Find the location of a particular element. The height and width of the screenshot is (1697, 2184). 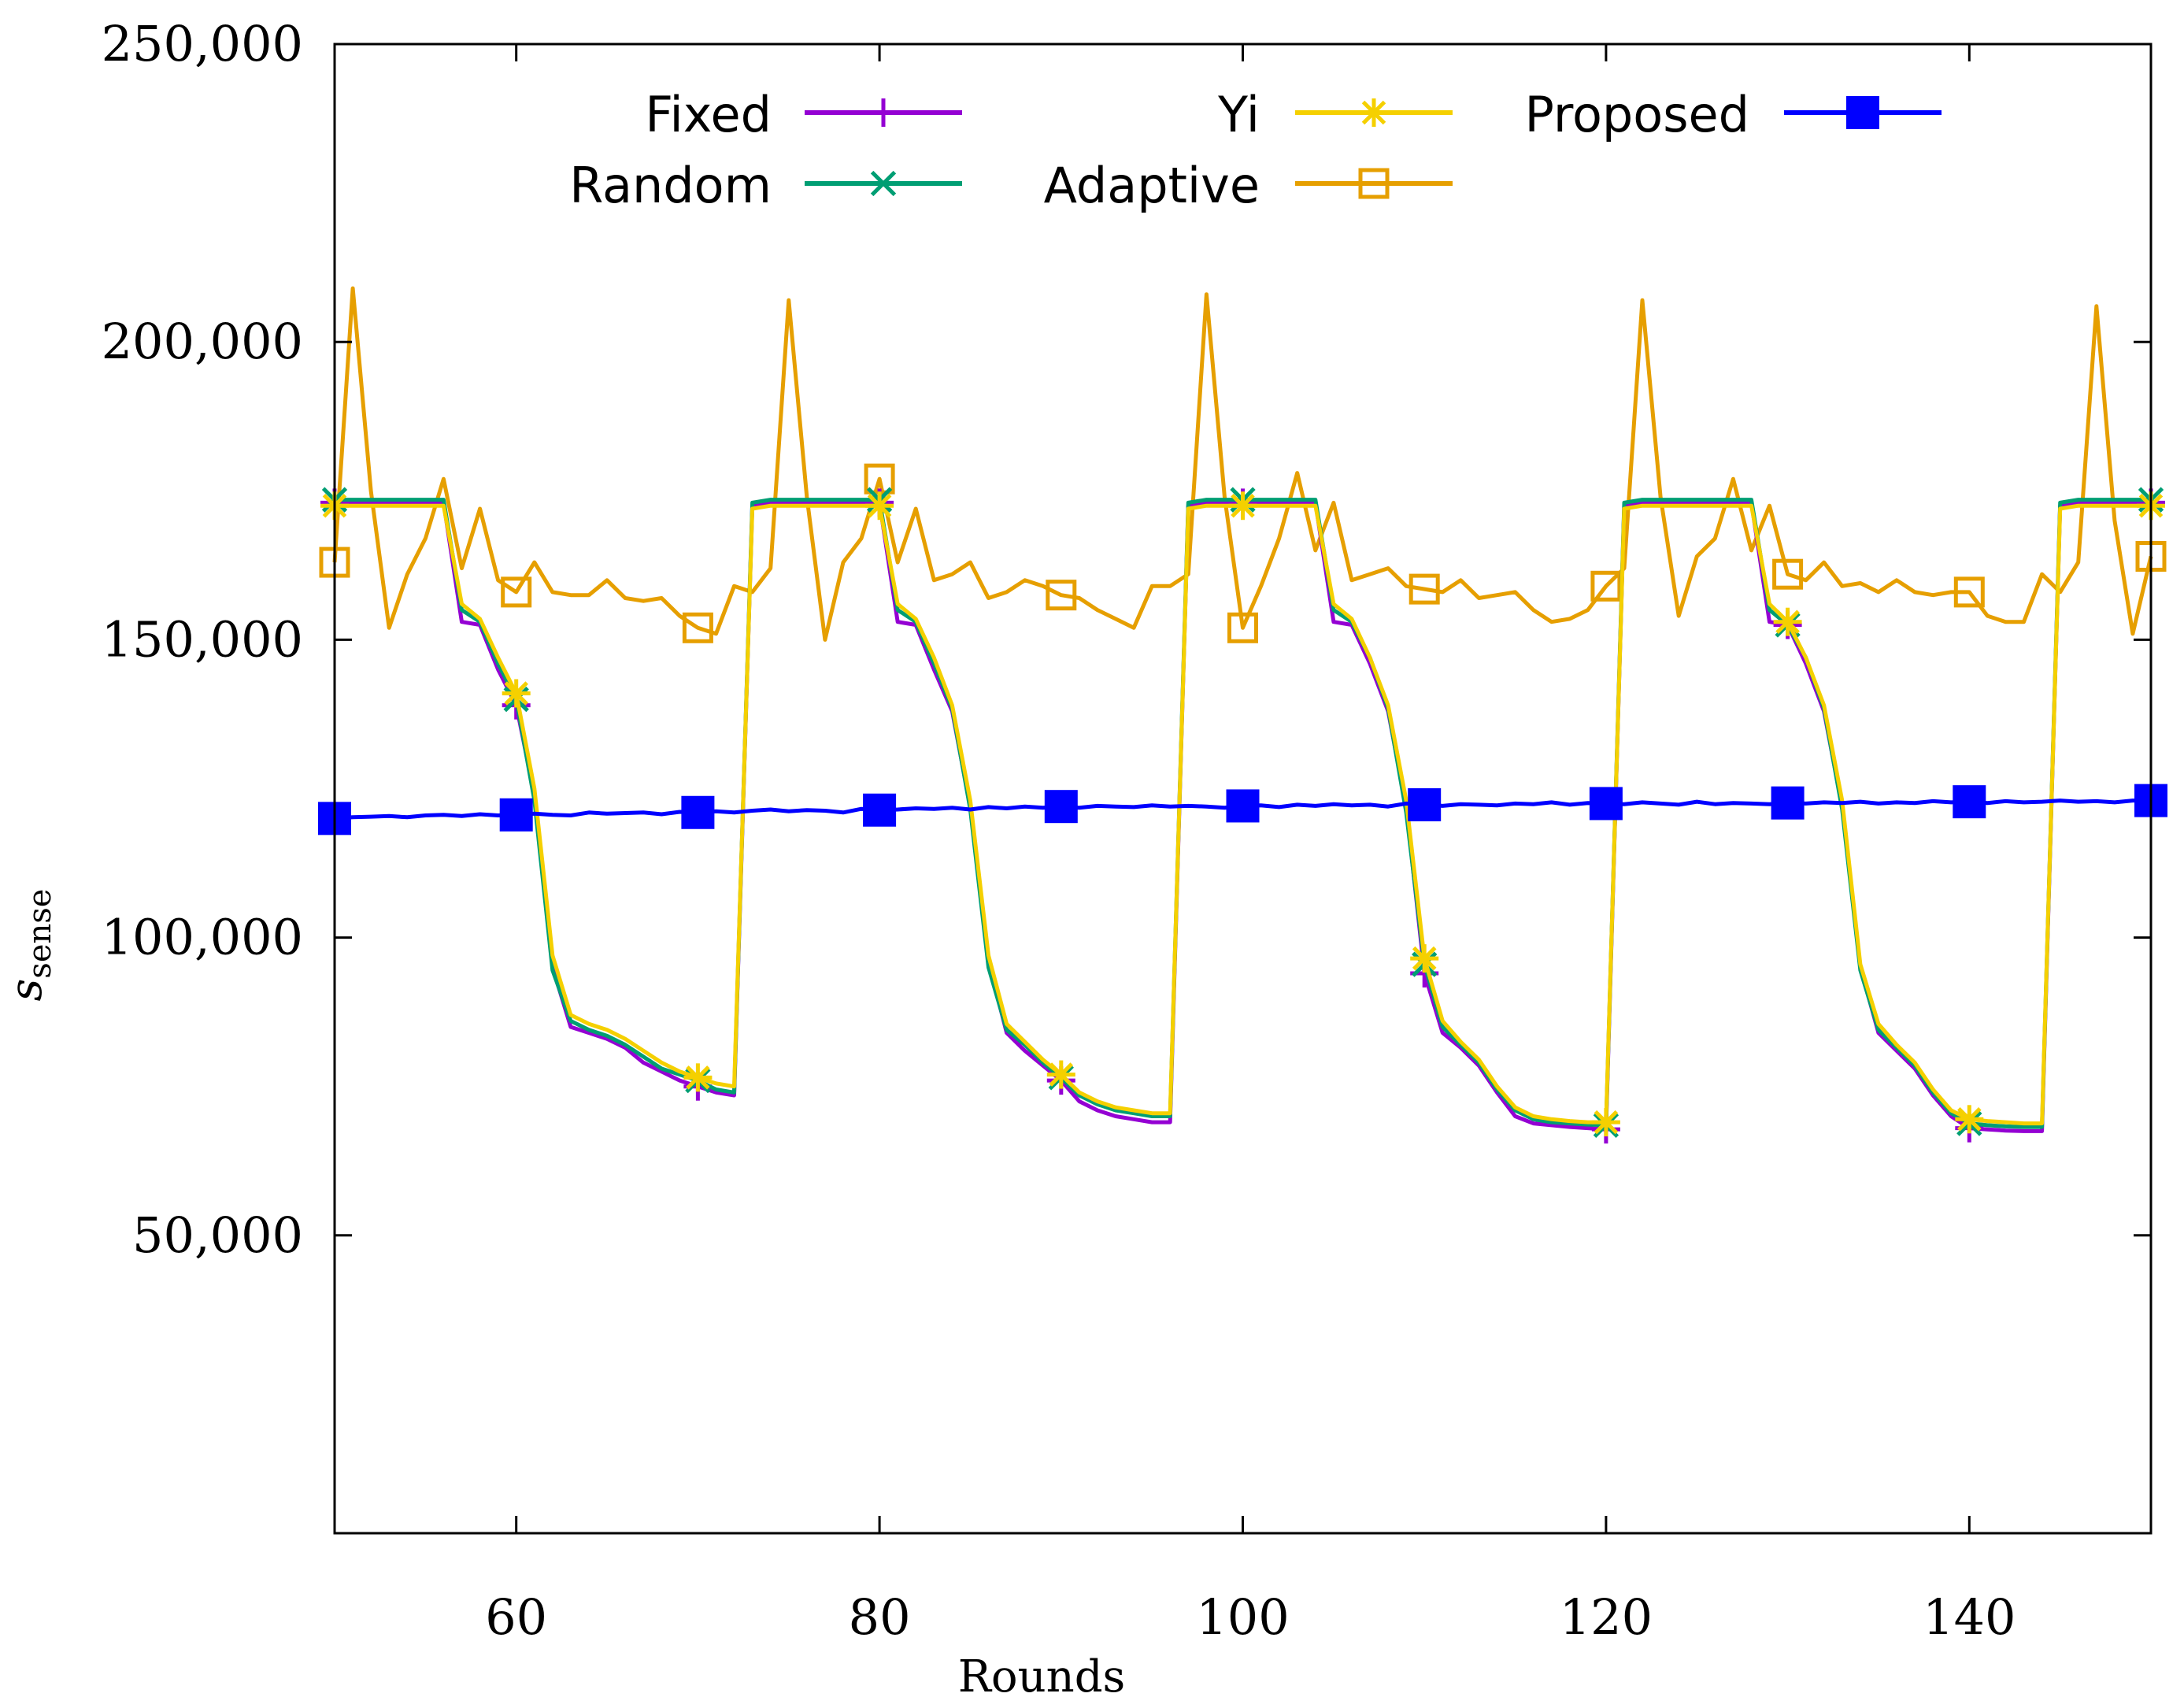

legend-symbol-adaptive is located at coordinates (1374, 184).